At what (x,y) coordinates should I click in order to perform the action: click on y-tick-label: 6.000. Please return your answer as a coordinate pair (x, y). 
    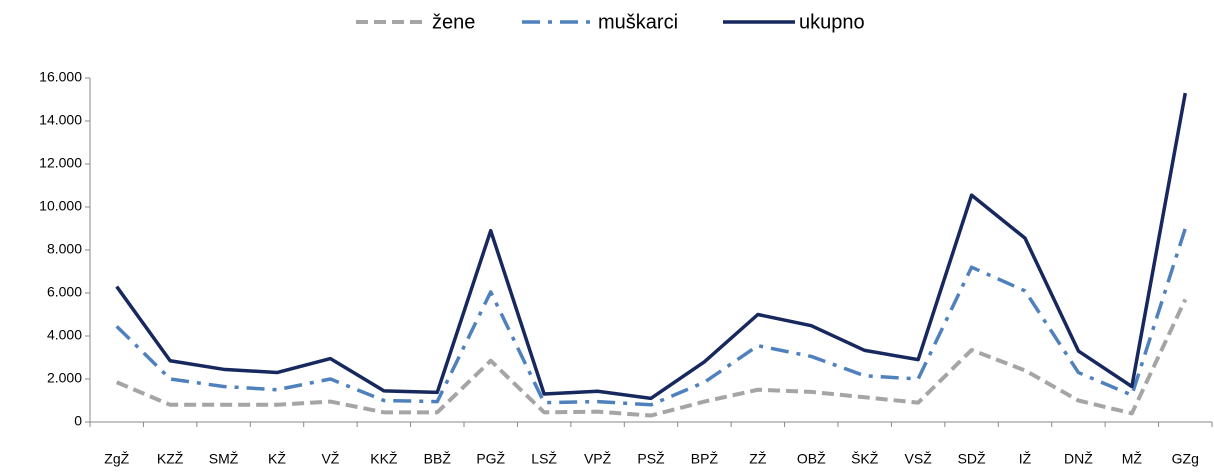
    Looking at the image, I should click on (64, 292).